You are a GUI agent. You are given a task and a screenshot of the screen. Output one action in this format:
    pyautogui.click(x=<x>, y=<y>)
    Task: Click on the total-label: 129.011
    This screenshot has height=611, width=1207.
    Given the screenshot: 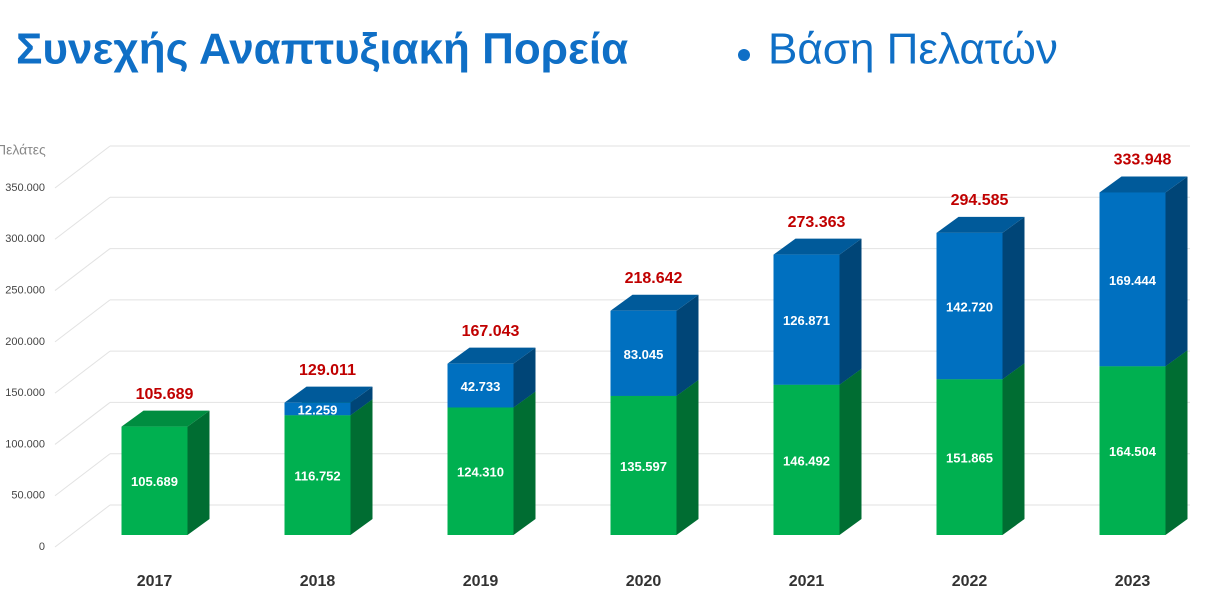 What is the action you would take?
    pyautogui.click(x=327, y=370)
    